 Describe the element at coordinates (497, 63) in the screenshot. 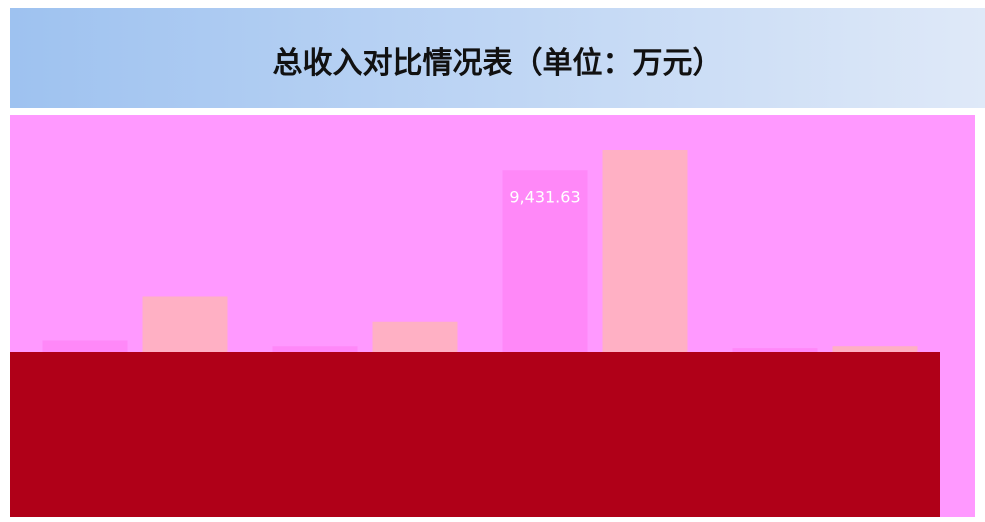

I see `chart-title: 总收入对比情况表（单位：万元）` at that location.